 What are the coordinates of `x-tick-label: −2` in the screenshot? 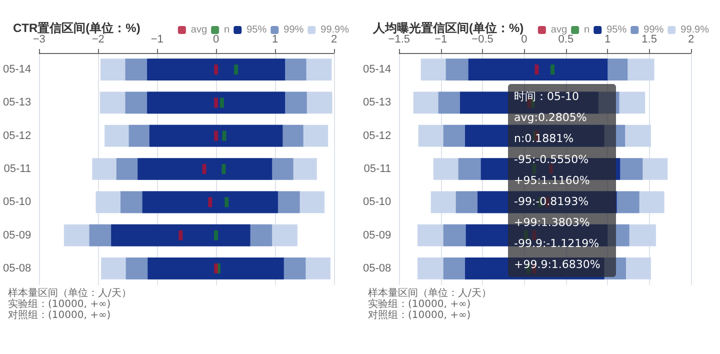 It's located at (98, 40).